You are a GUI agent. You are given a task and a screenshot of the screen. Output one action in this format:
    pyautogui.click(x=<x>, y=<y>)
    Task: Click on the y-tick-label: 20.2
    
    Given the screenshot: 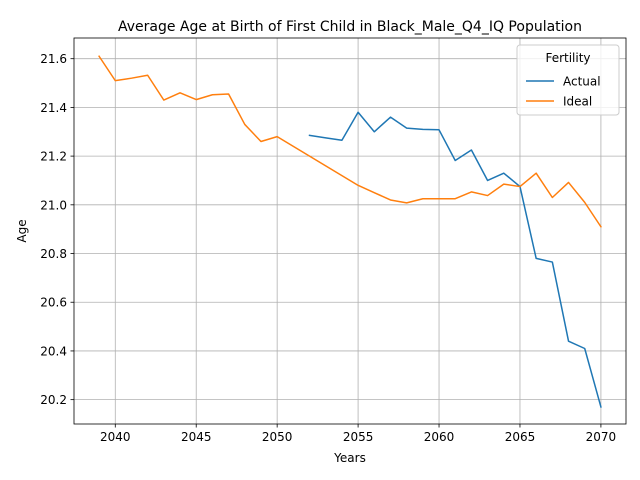 What is the action you would take?
    pyautogui.click(x=53, y=400)
    